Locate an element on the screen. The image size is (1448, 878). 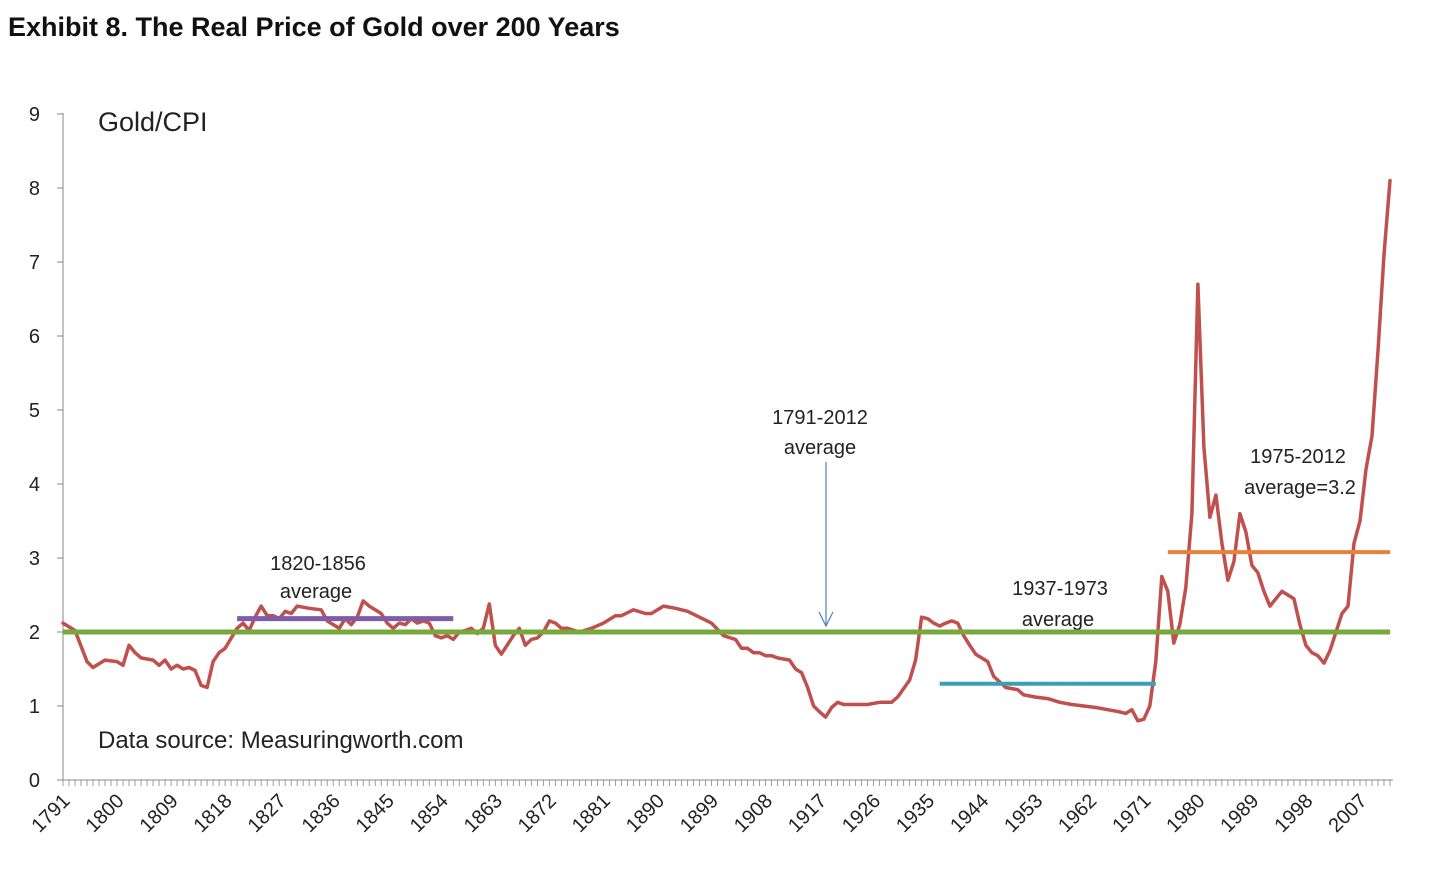
x-tick-label: 1971 is located at coordinates (1131, 813).